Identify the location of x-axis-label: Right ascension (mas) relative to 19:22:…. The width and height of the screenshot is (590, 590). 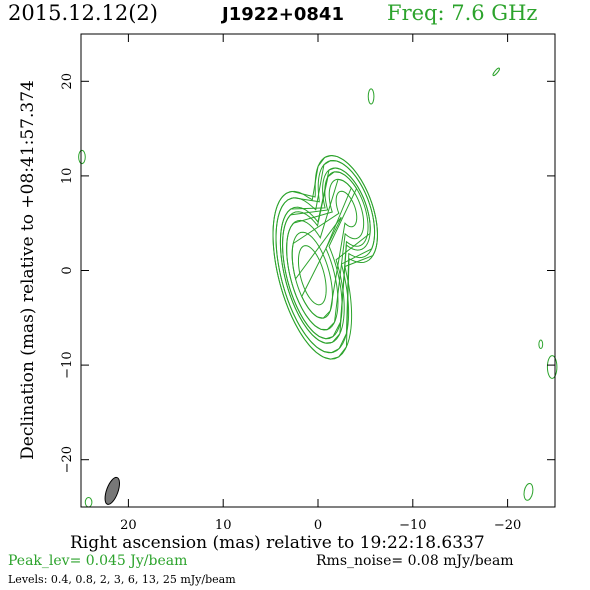
(277, 543).